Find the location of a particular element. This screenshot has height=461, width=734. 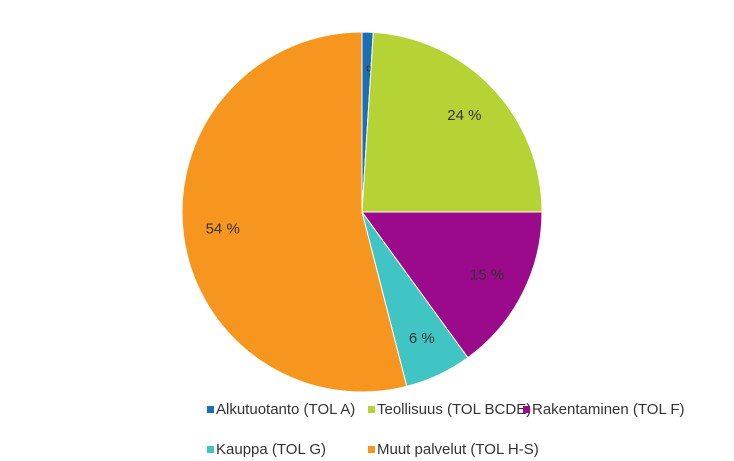

legend-label: Kauppa (TOL G) is located at coordinates (271, 449).